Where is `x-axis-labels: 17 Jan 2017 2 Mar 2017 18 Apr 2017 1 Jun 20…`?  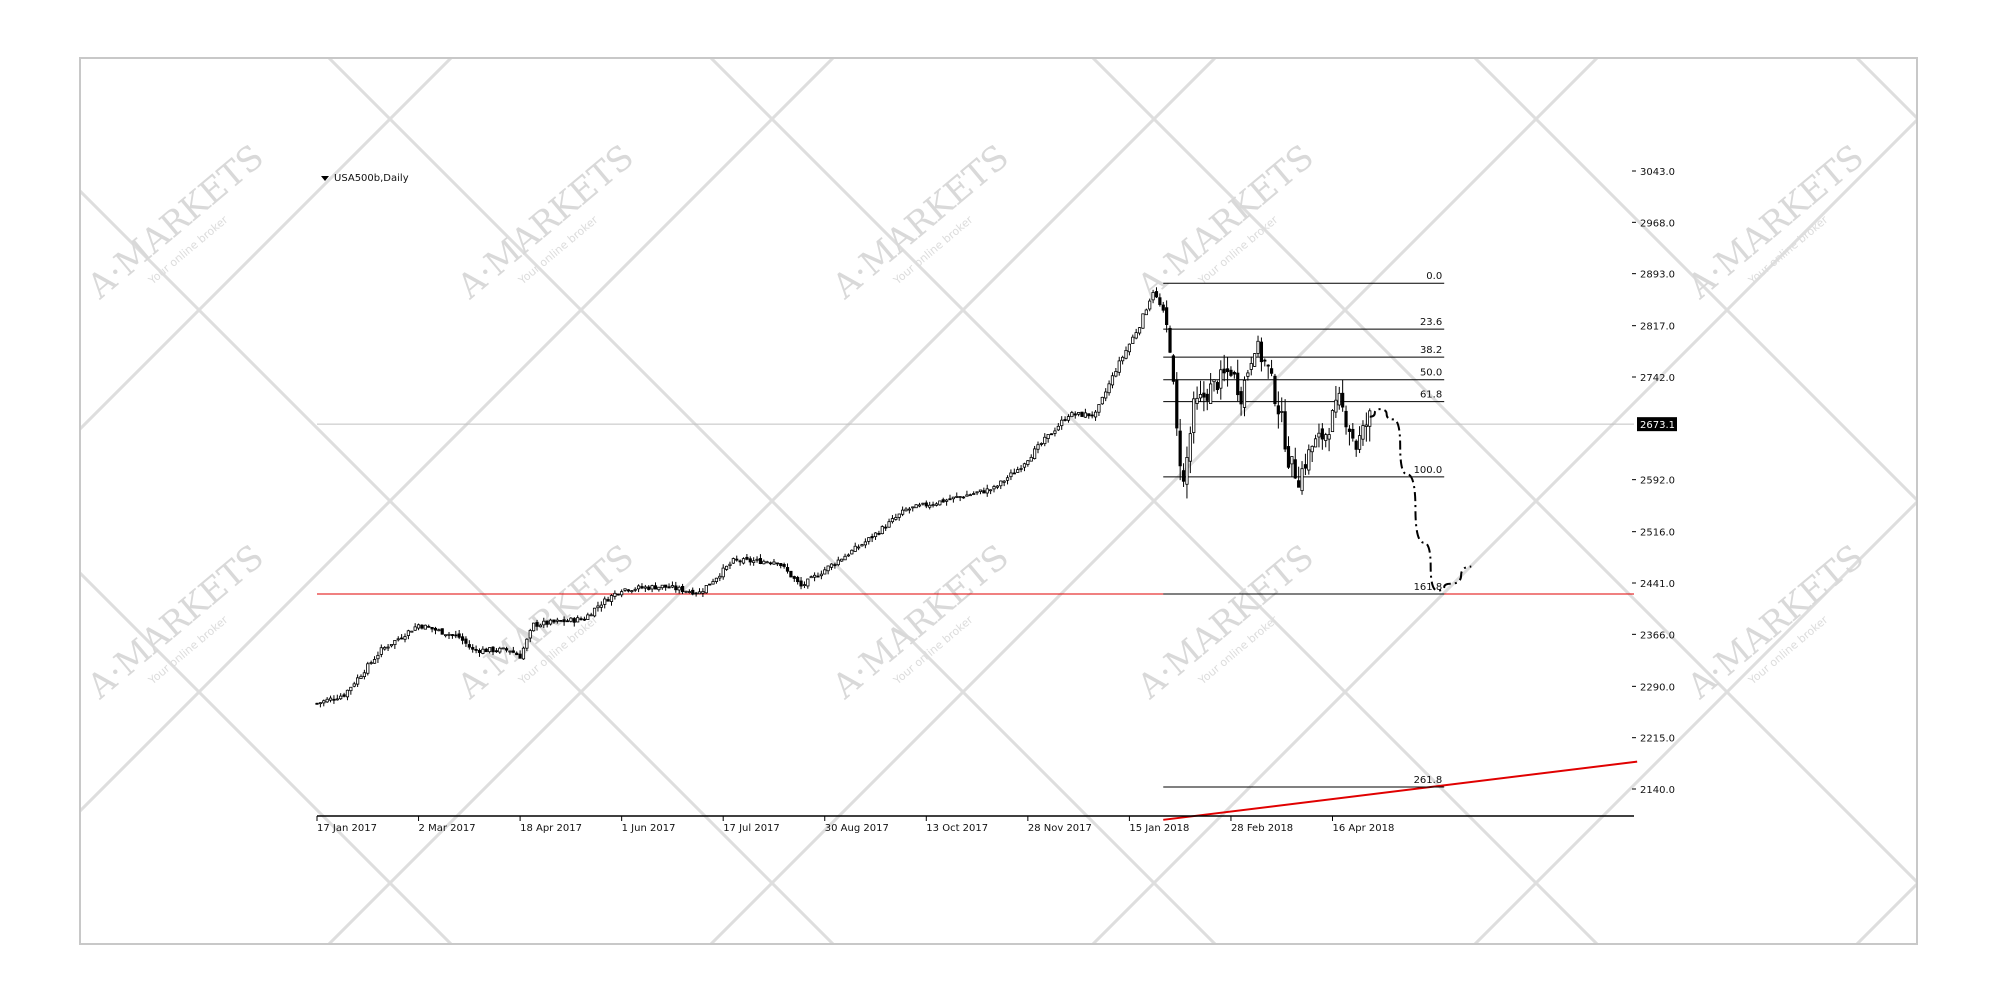
x-axis-labels: 17 Jan 2017 2 Mar 2017 18 Apr 2017 1 Jun 20… is located at coordinates (855, 825).